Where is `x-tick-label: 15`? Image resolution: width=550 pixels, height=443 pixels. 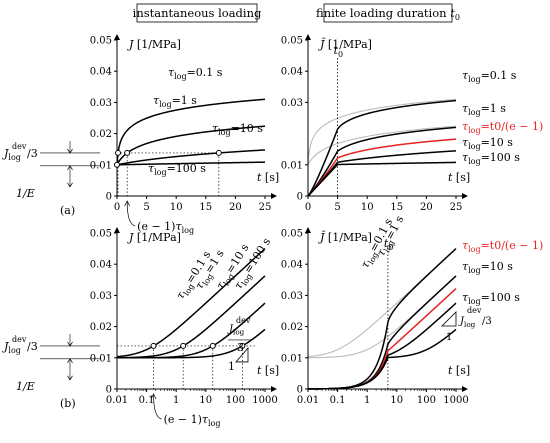
x-tick-label: 15 is located at coordinates (205, 207).